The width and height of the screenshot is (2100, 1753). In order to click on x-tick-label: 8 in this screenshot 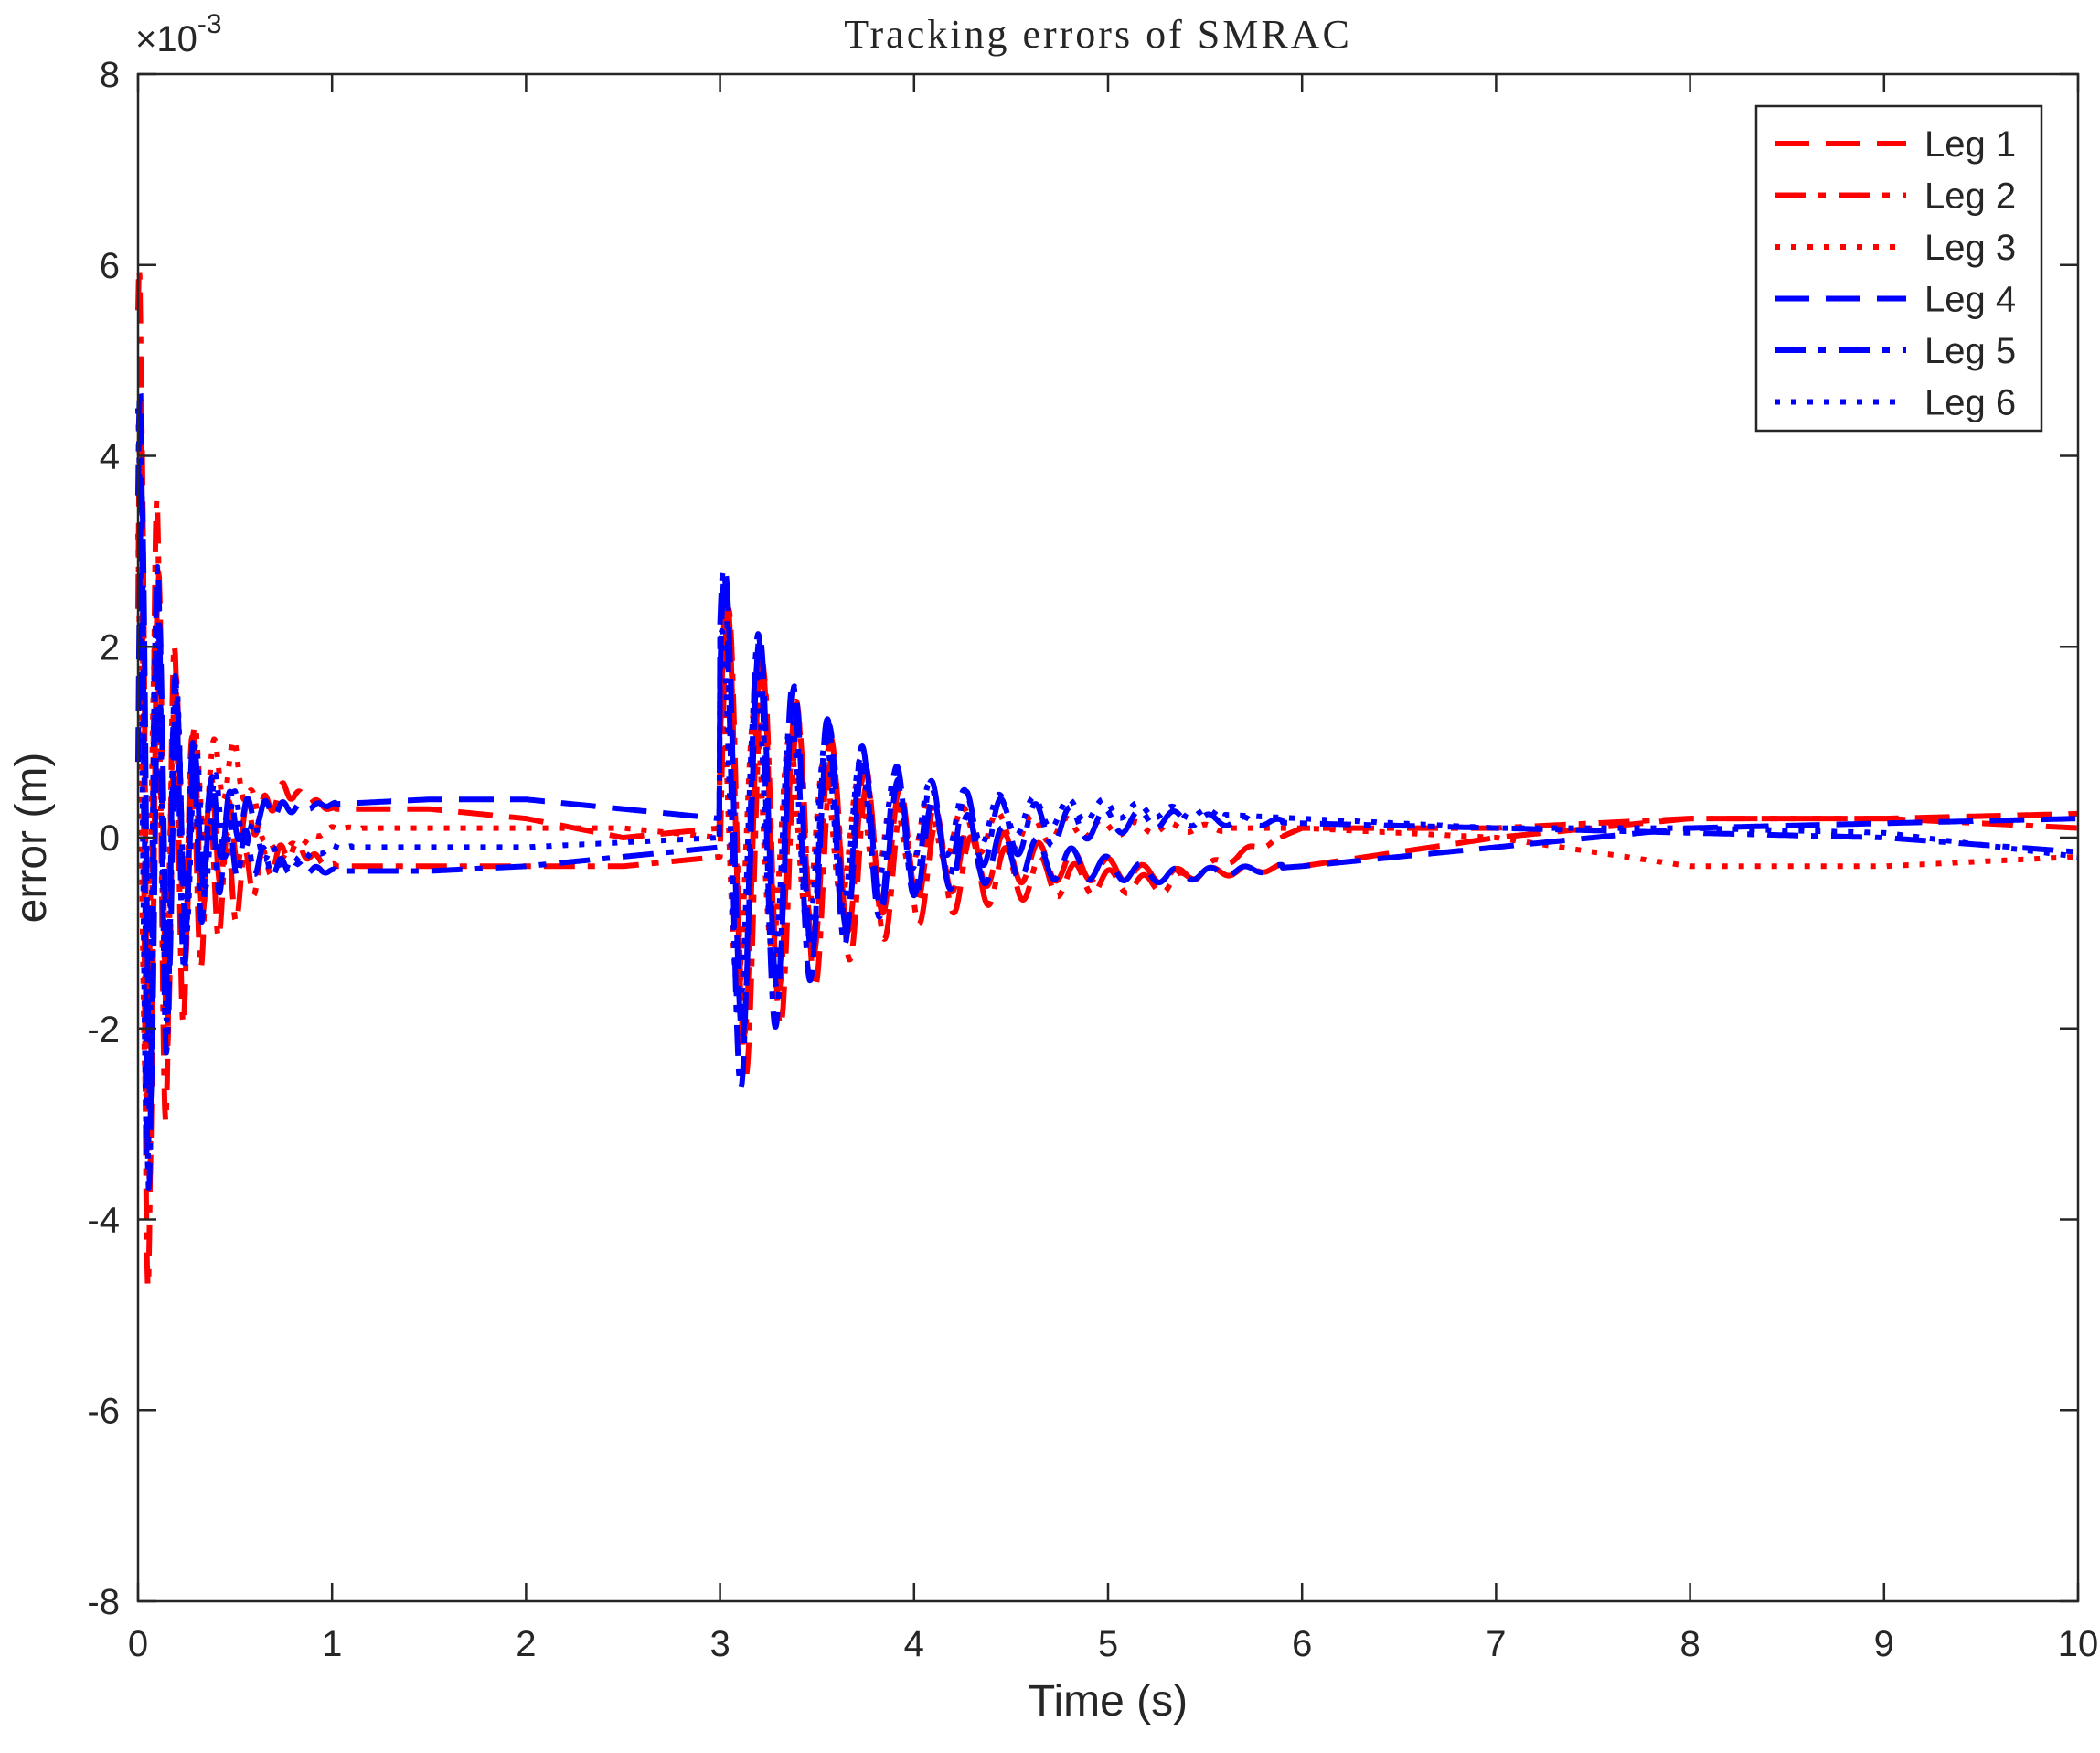, I will do `click(1689, 1644)`.